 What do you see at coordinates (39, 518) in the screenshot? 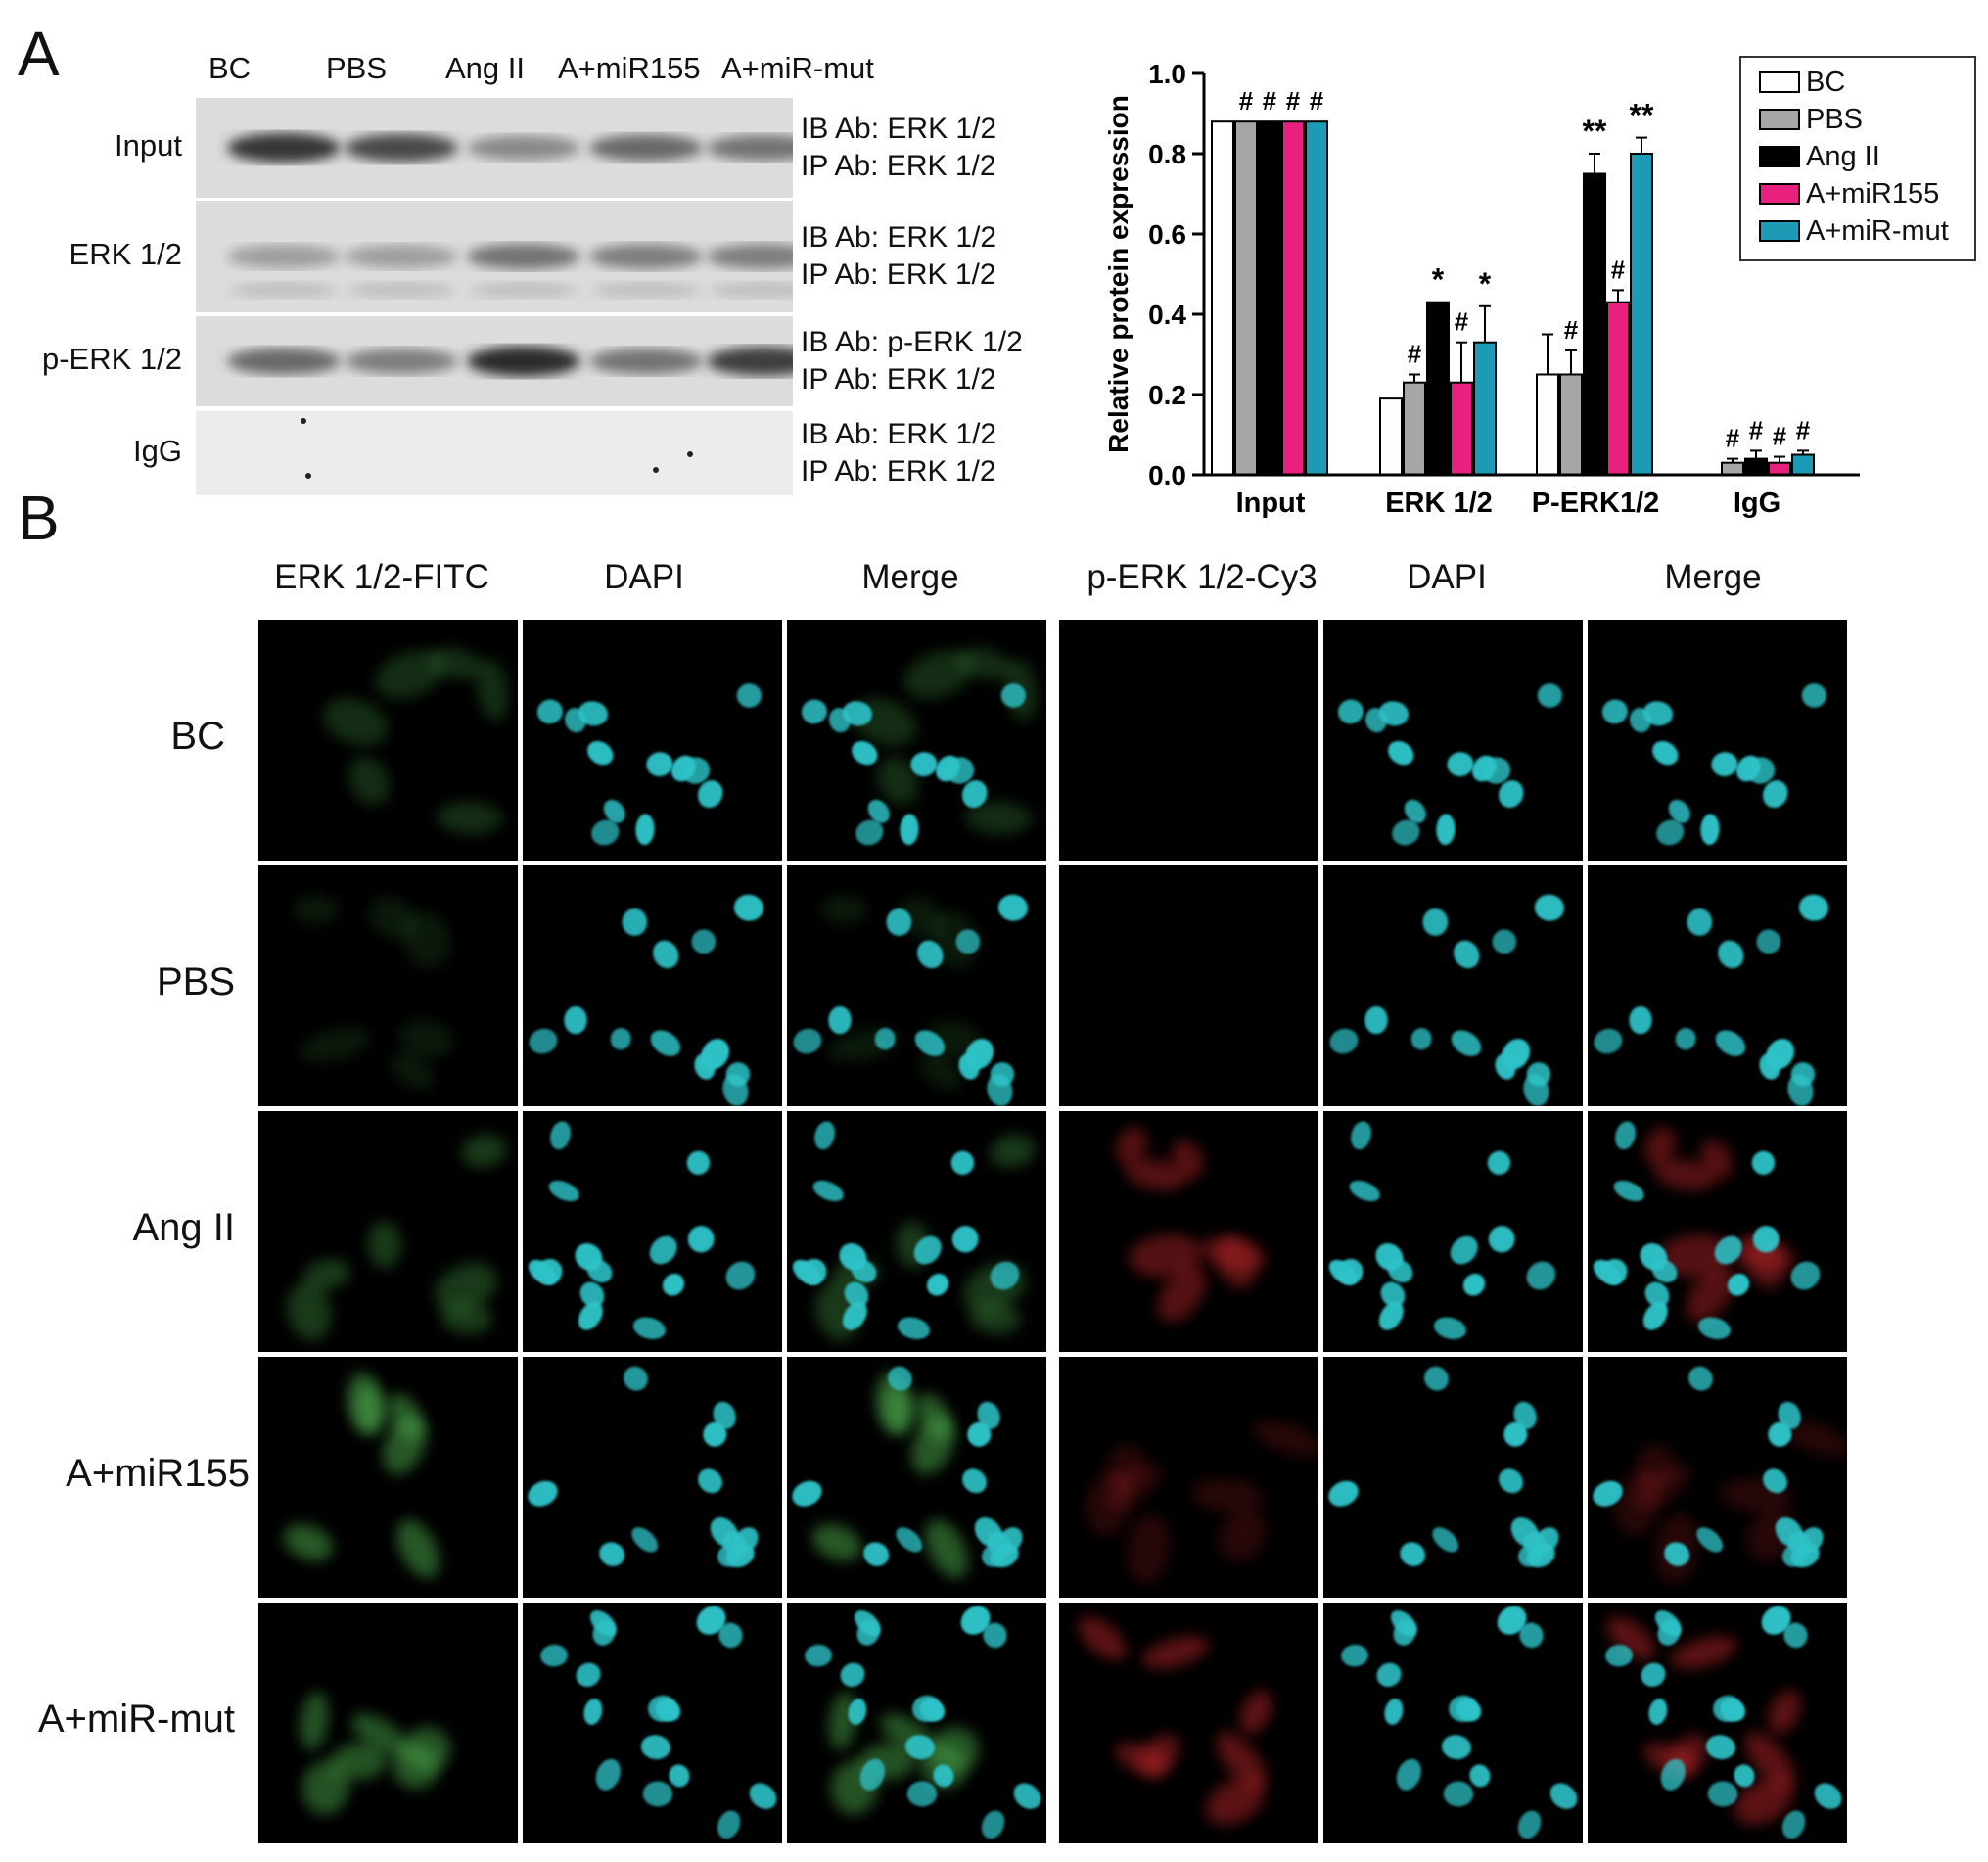
I see `panel-b-letter: B` at bounding box center [39, 518].